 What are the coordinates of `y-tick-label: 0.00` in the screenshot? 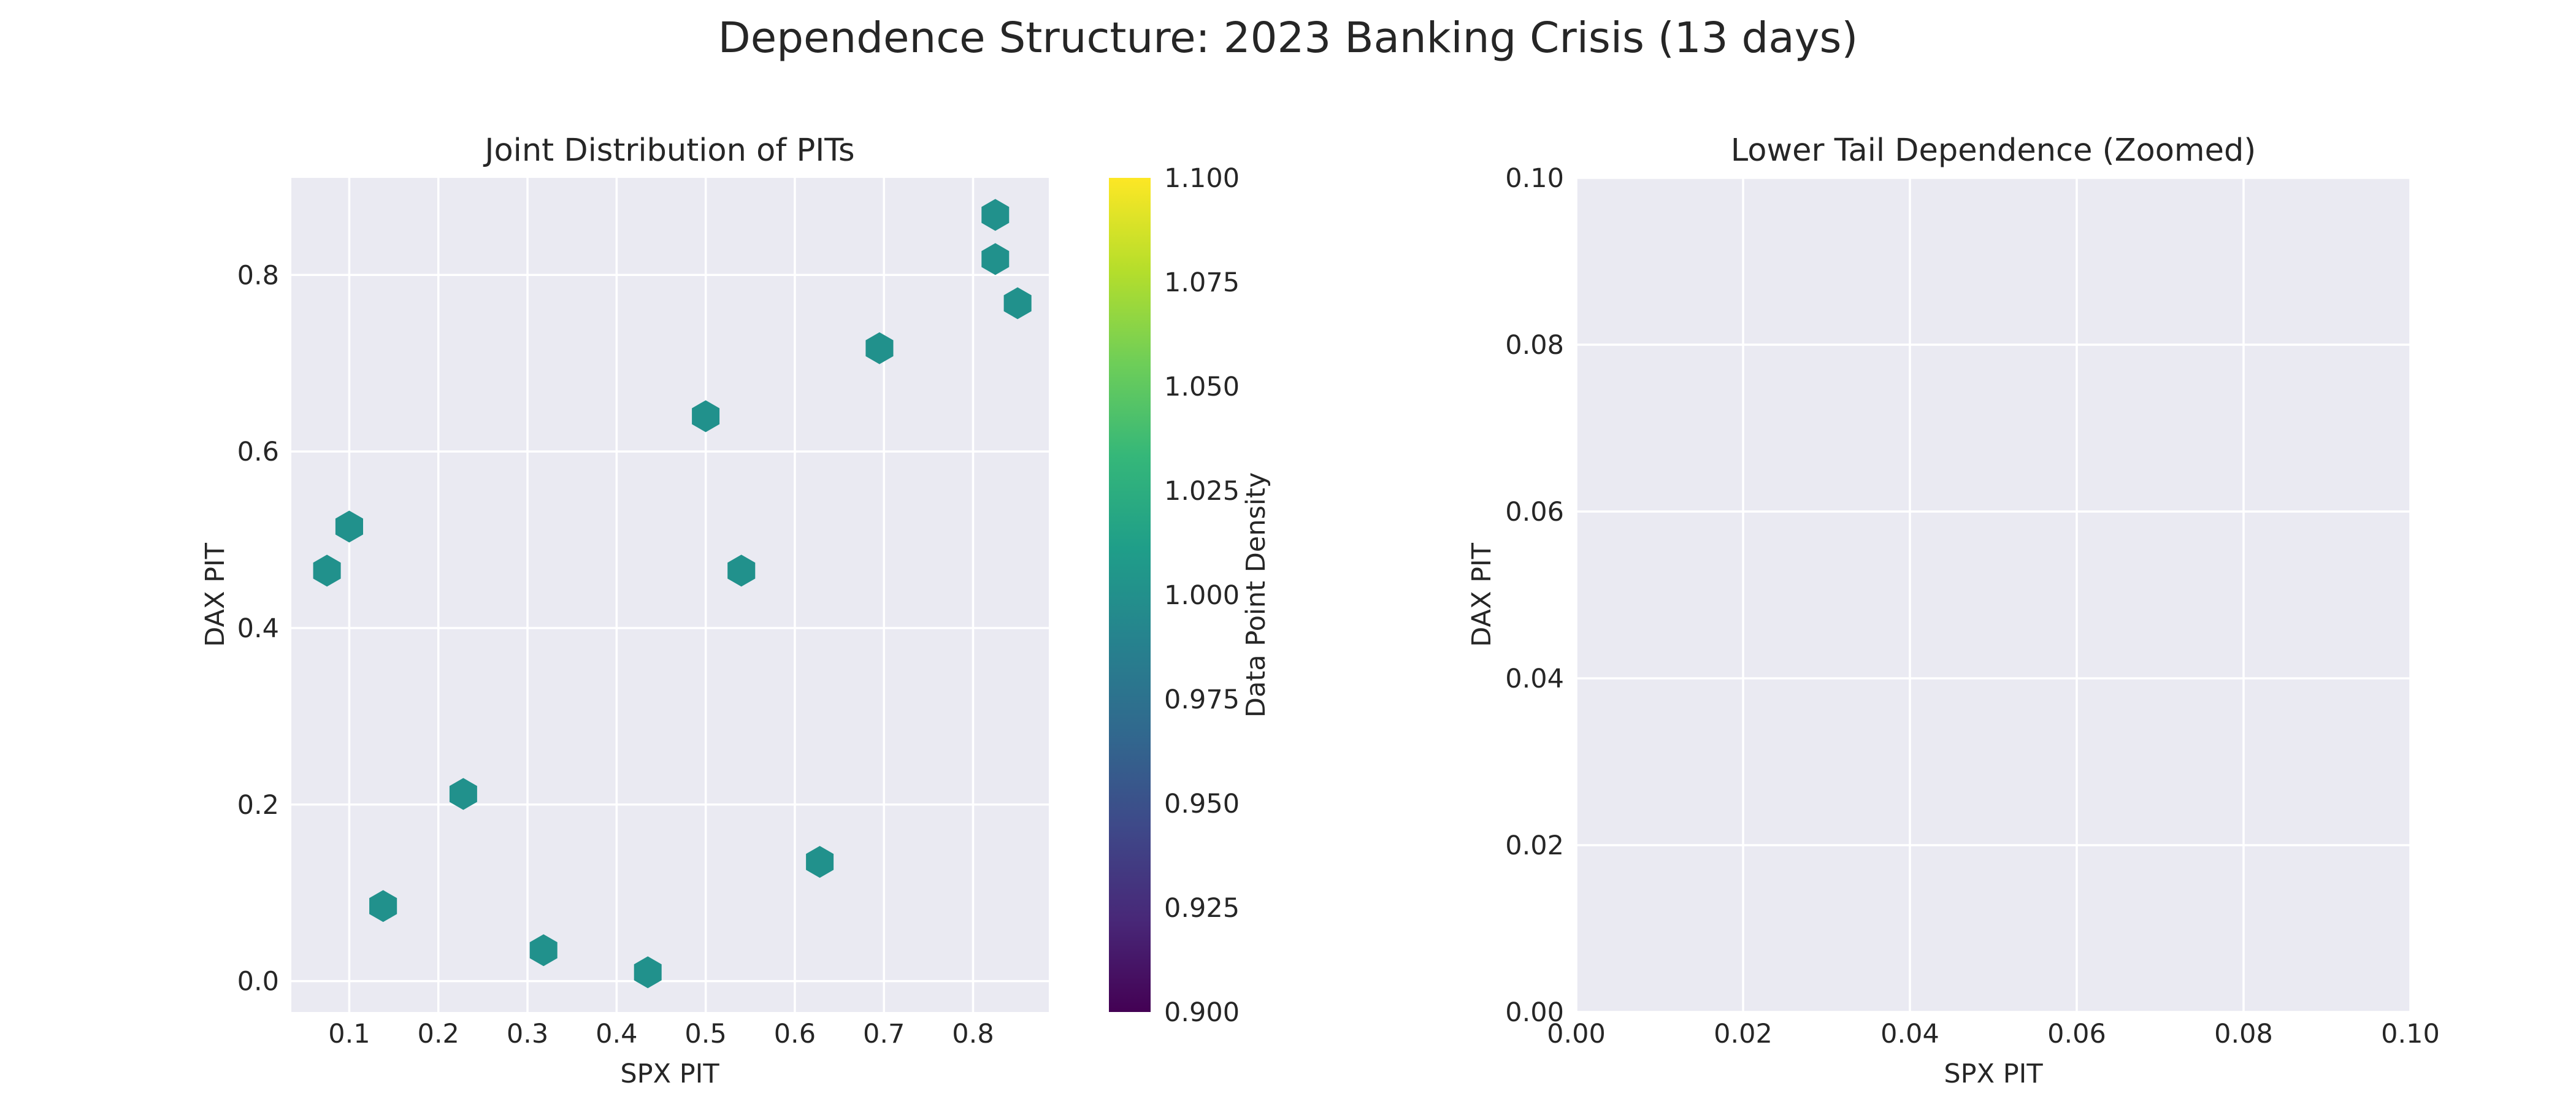 It's located at (1534, 1012).